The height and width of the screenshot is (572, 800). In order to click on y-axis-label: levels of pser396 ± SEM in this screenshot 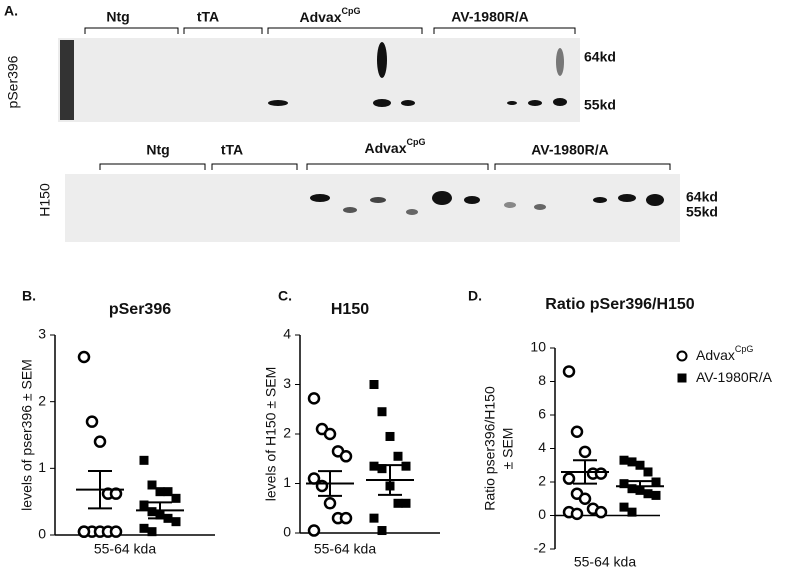, I will do `click(27, 435)`.